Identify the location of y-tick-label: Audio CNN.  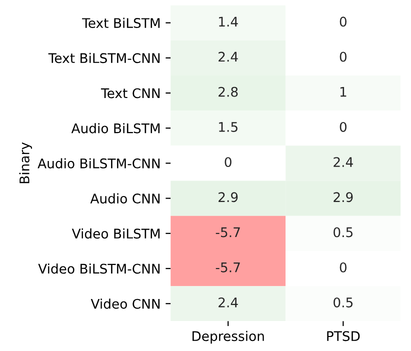
(125, 198).